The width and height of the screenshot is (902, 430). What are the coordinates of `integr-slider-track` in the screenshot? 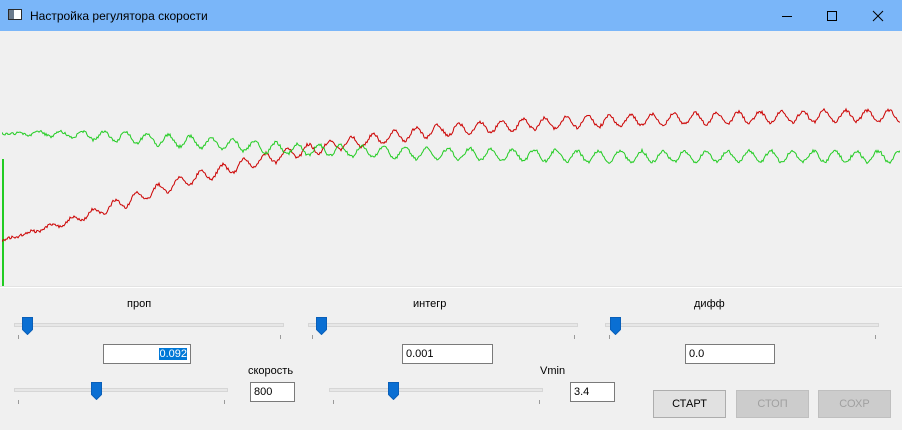 It's located at (443, 325).